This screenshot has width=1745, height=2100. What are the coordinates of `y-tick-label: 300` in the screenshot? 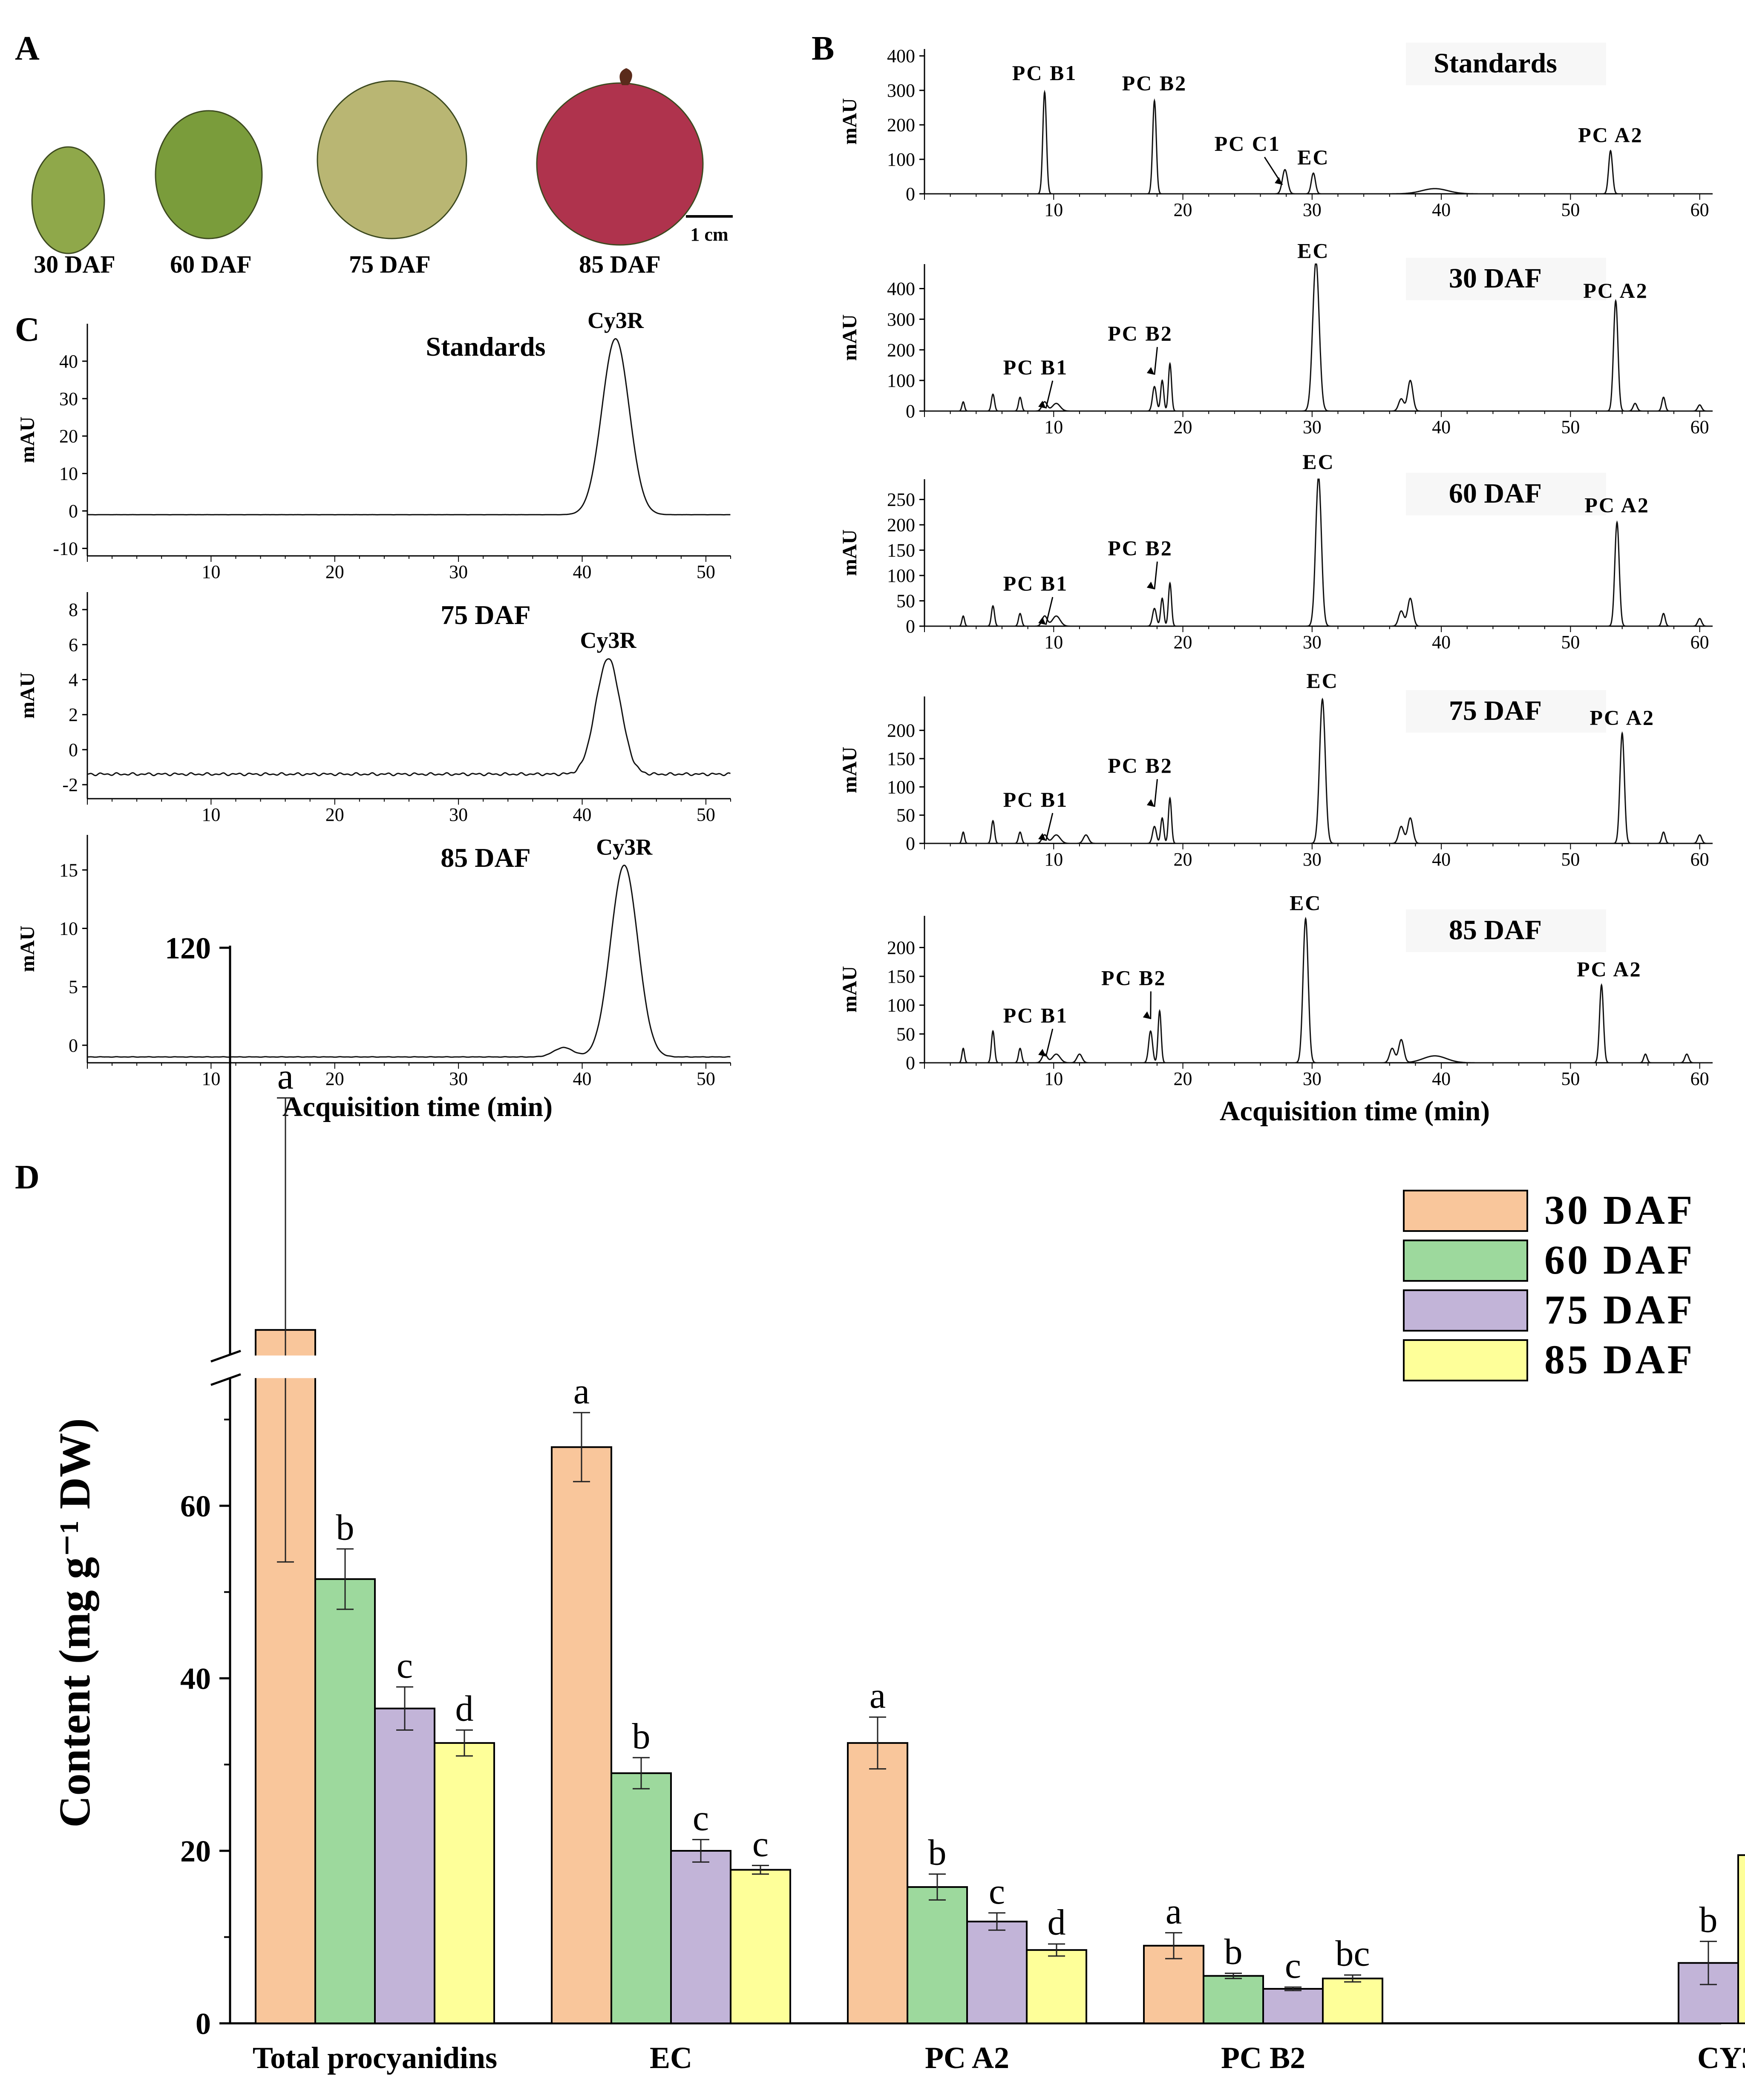 It's located at (901, 91).